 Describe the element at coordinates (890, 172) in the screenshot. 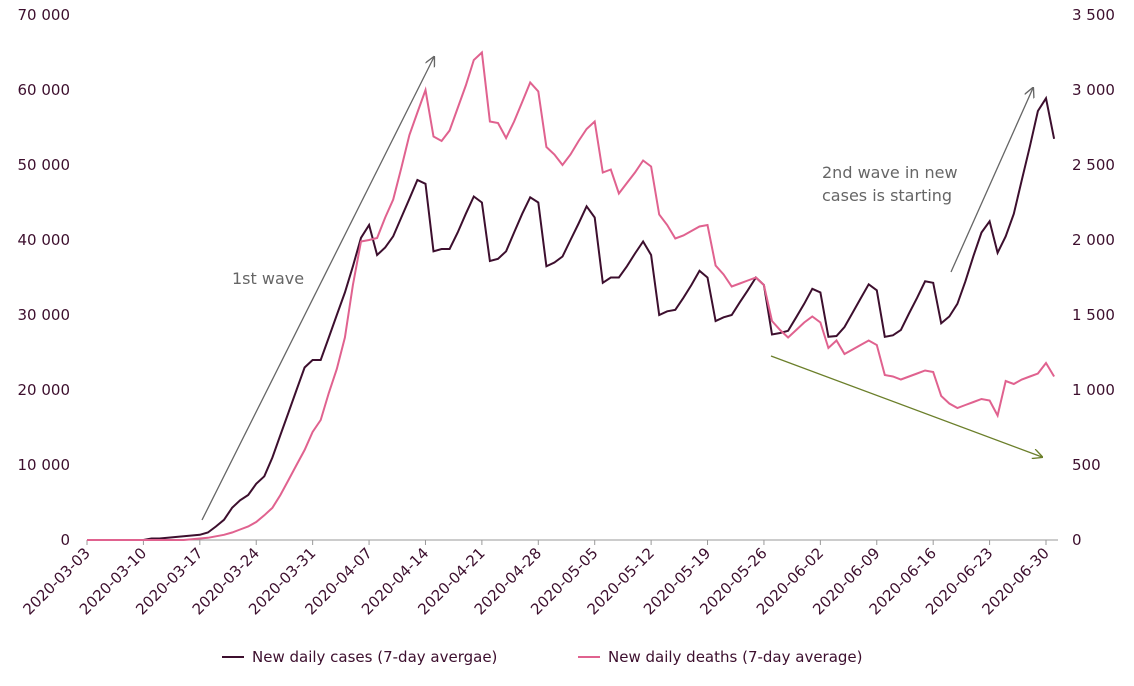

I see `annotation: 2nd wave in new` at that location.